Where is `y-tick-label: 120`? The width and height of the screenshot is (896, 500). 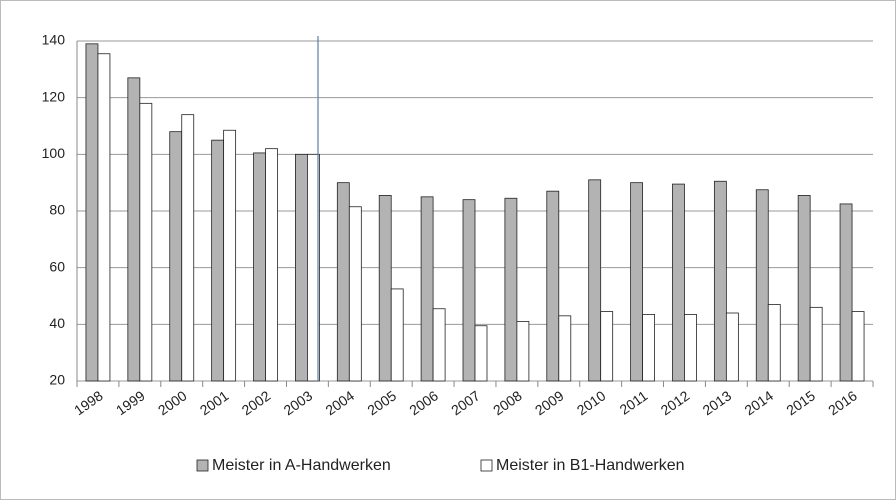
y-tick-label: 120 is located at coordinates (54, 96).